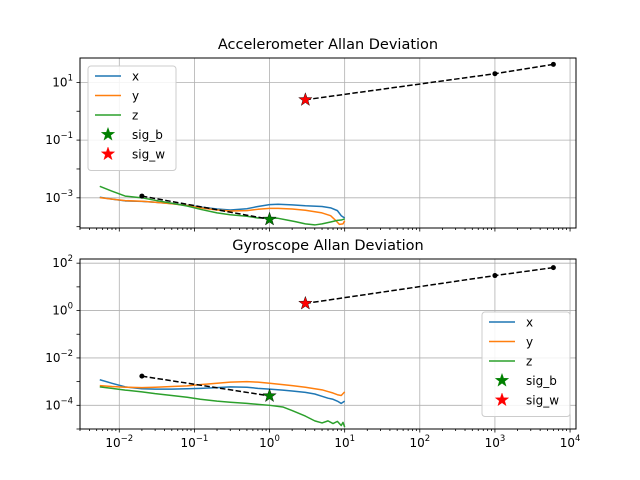  What do you see at coordinates (495, 442) in the screenshot?
I see `x-tick-label: 10³` at bounding box center [495, 442].